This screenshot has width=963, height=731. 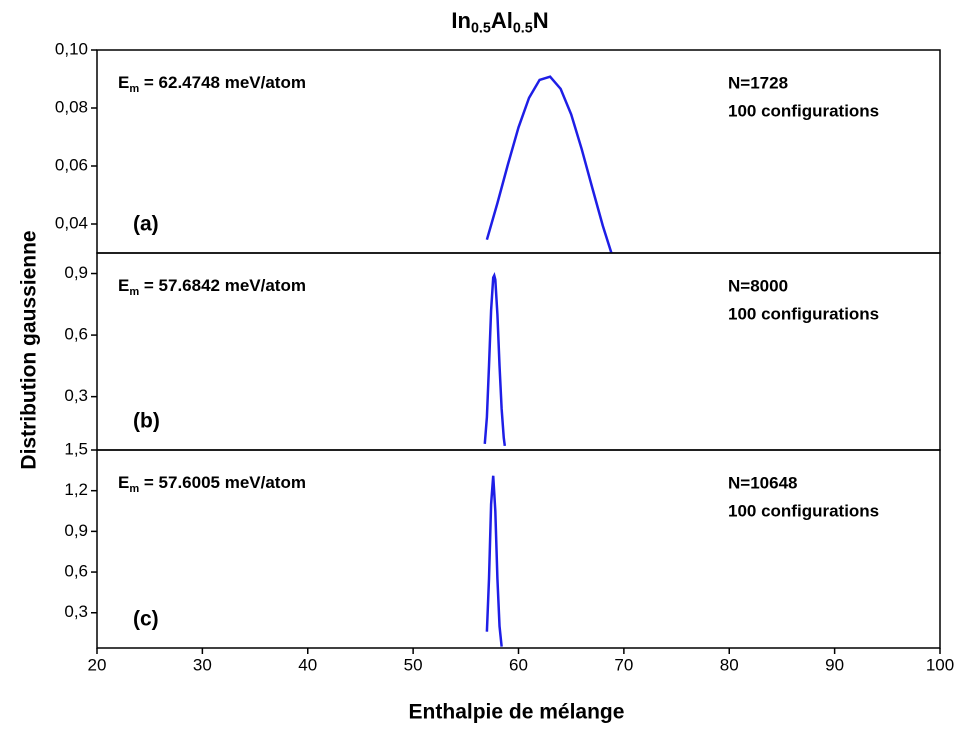 I want to click on chart-title: In0.5Al0.5N, so click(x=499, y=22).